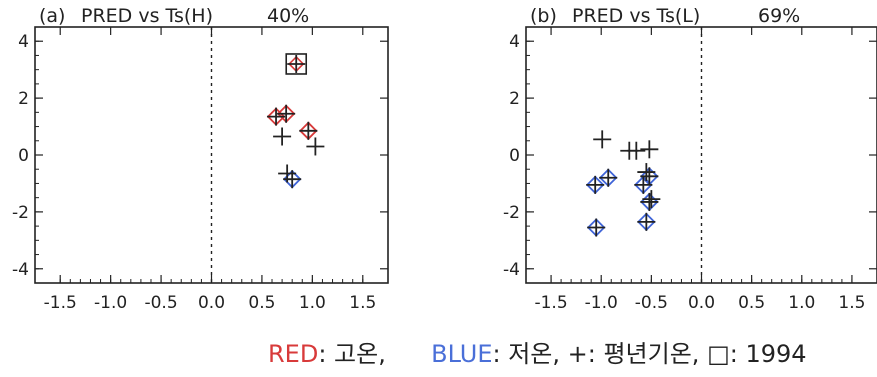 This screenshot has width=877, height=377. What do you see at coordinates (757, 354) in the screenshot?
I see `legend-square-text: □: 1994` at bounding box center [757, 354].